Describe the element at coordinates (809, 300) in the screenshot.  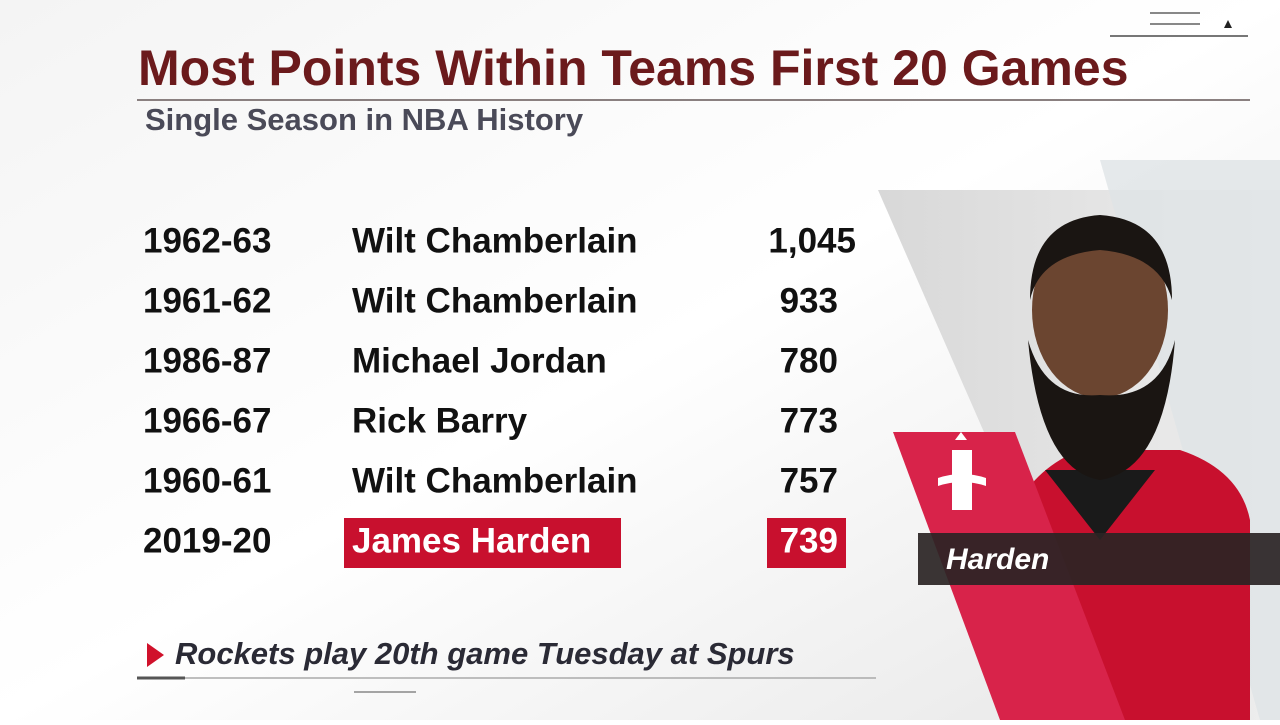
I see `points: 933` at that location.